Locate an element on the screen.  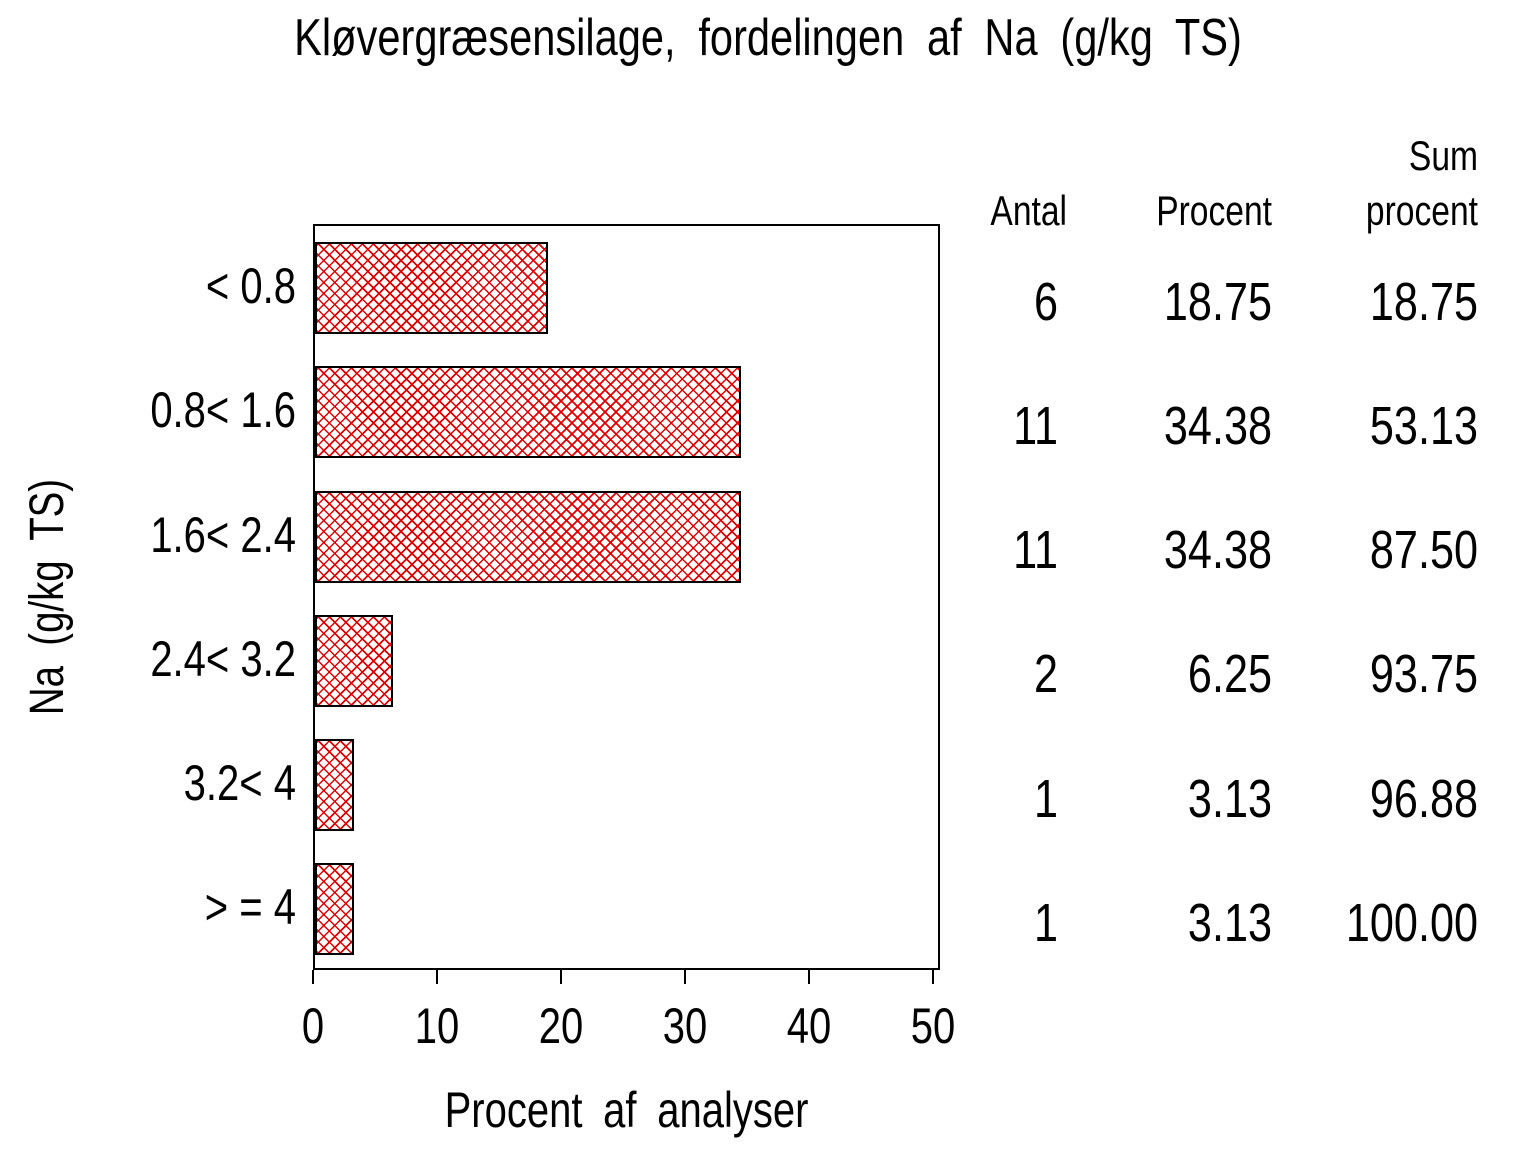
table-cell-sum-procent: 53.13 is located at coordinates (1423, 426).